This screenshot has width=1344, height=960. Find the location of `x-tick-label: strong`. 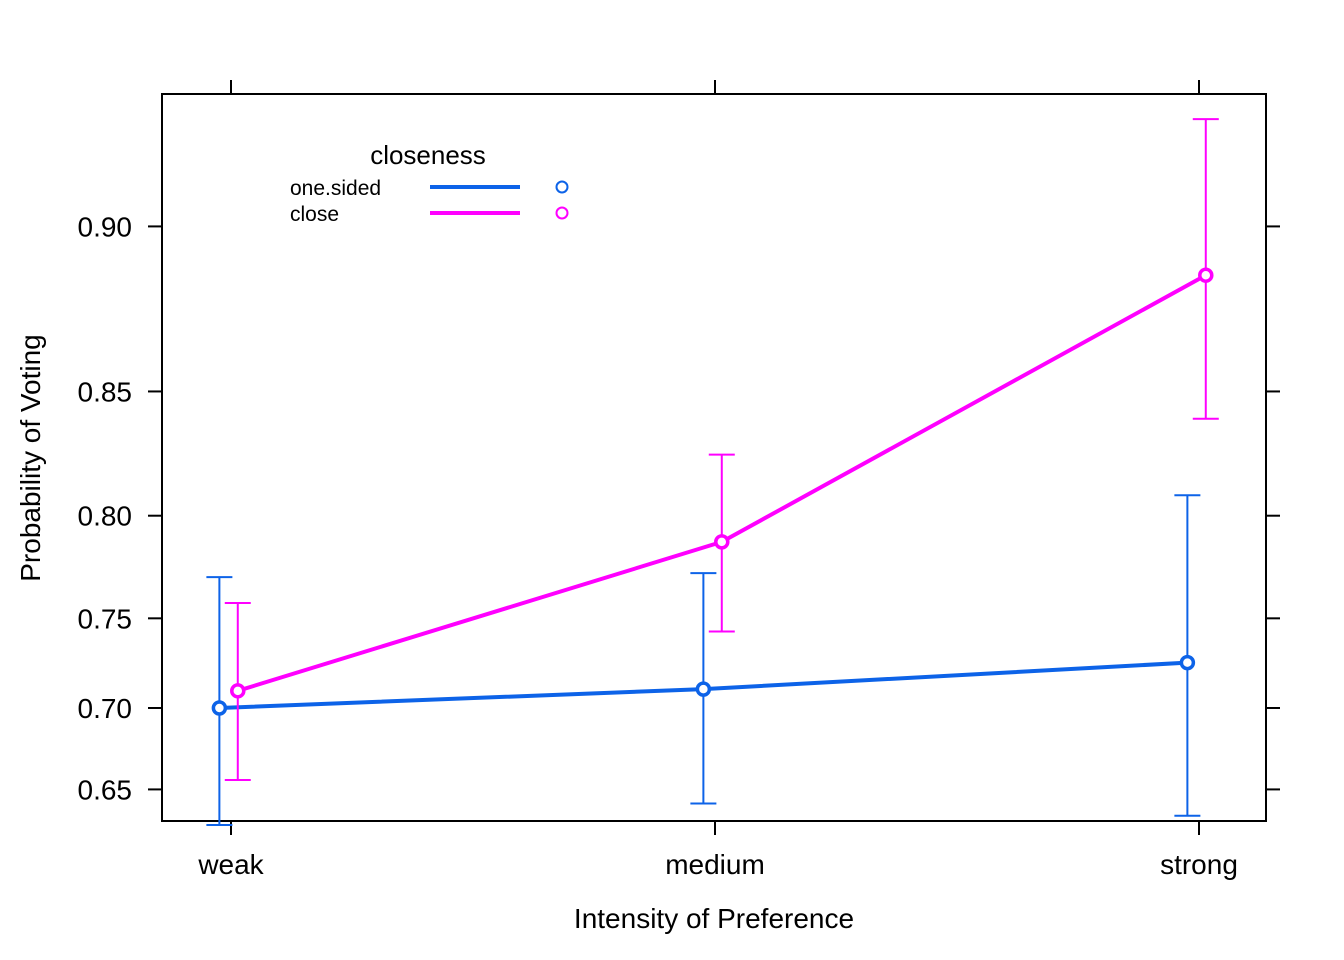

x-tick-label: strong is located at coordinates (1199, 864).